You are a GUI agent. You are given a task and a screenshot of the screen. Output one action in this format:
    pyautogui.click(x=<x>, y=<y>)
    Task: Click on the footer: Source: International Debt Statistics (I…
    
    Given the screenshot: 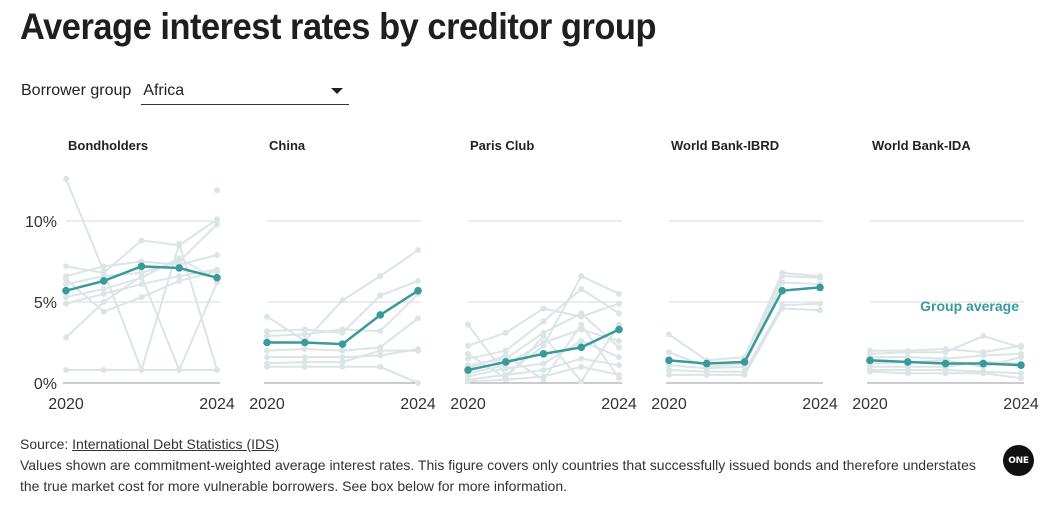 What is the action you would take?
    pyautogui.click(x=500, y=465)
    